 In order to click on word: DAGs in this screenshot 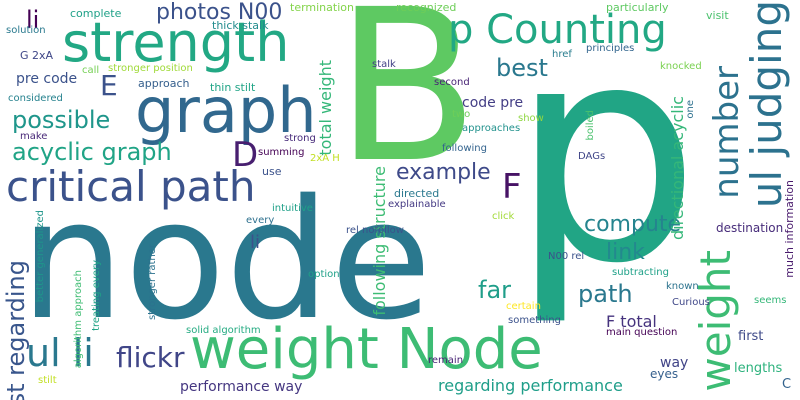, I will do `click(592, 156)`.